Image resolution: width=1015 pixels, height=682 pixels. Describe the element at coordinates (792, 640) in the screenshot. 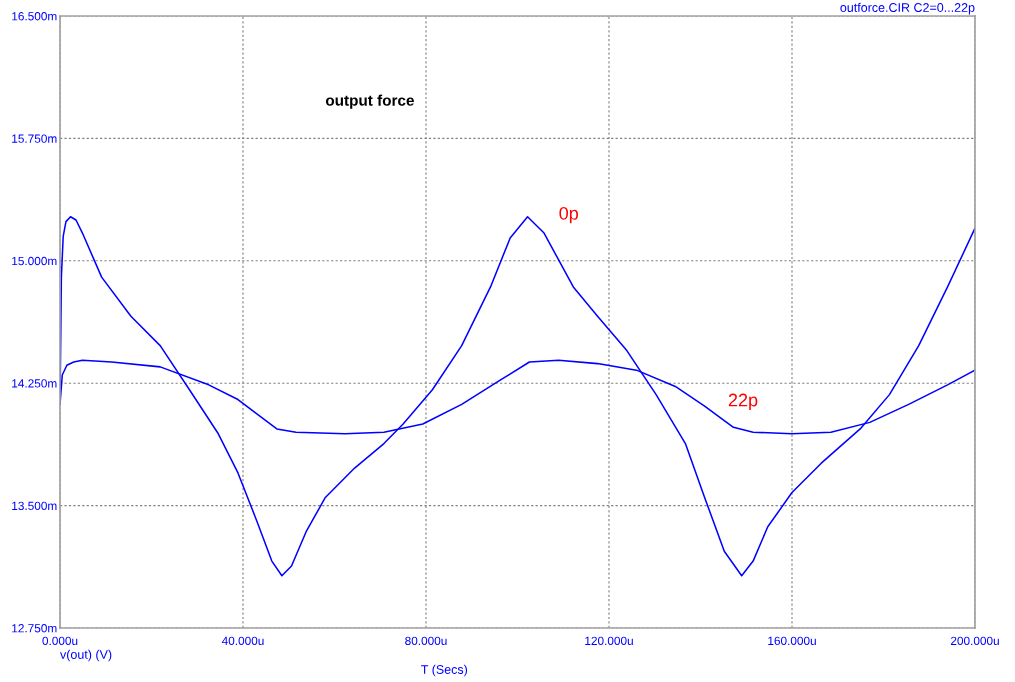

I see `x-tick-label: 160.000u` at that location.